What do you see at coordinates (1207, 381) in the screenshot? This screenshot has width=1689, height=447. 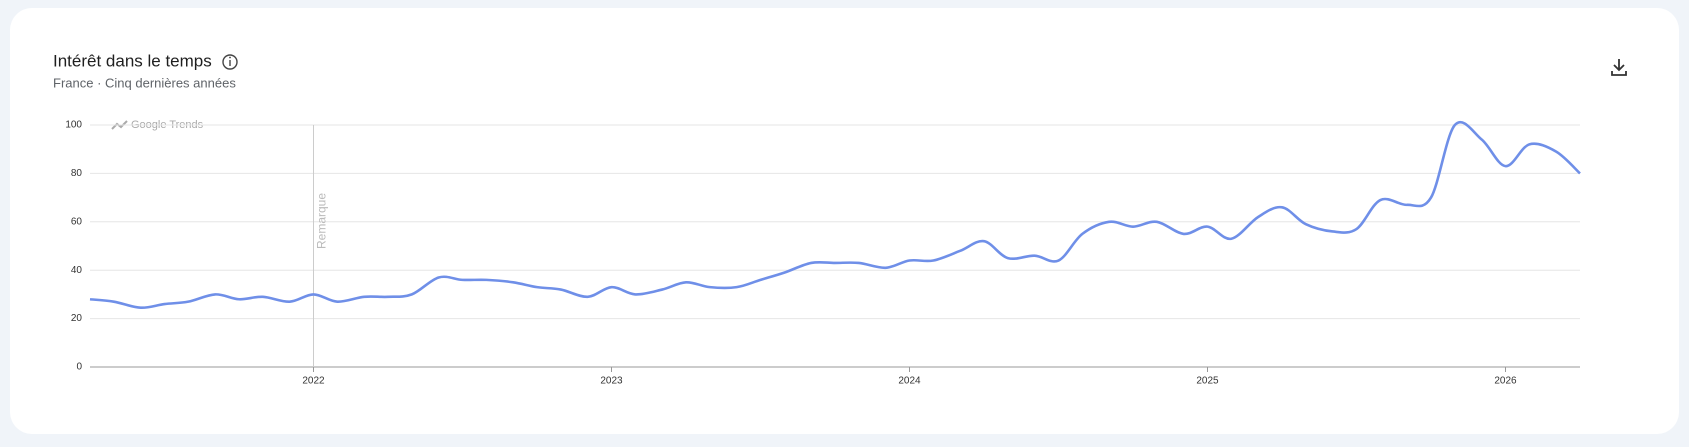 I see `x-tick-label: 2025` at bounding box center [1207, 381].